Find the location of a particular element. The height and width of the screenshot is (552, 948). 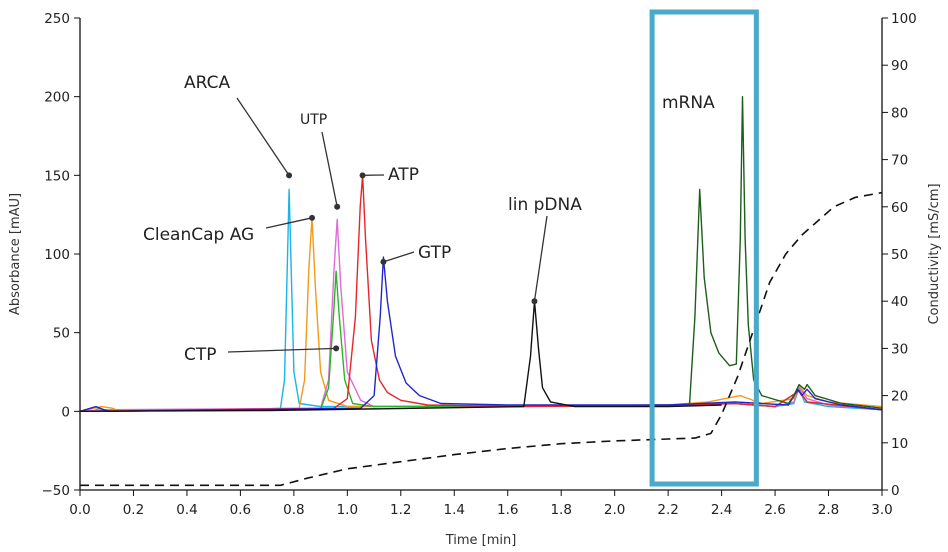

annotation-dot-arca is located at coordinates (289, 175).